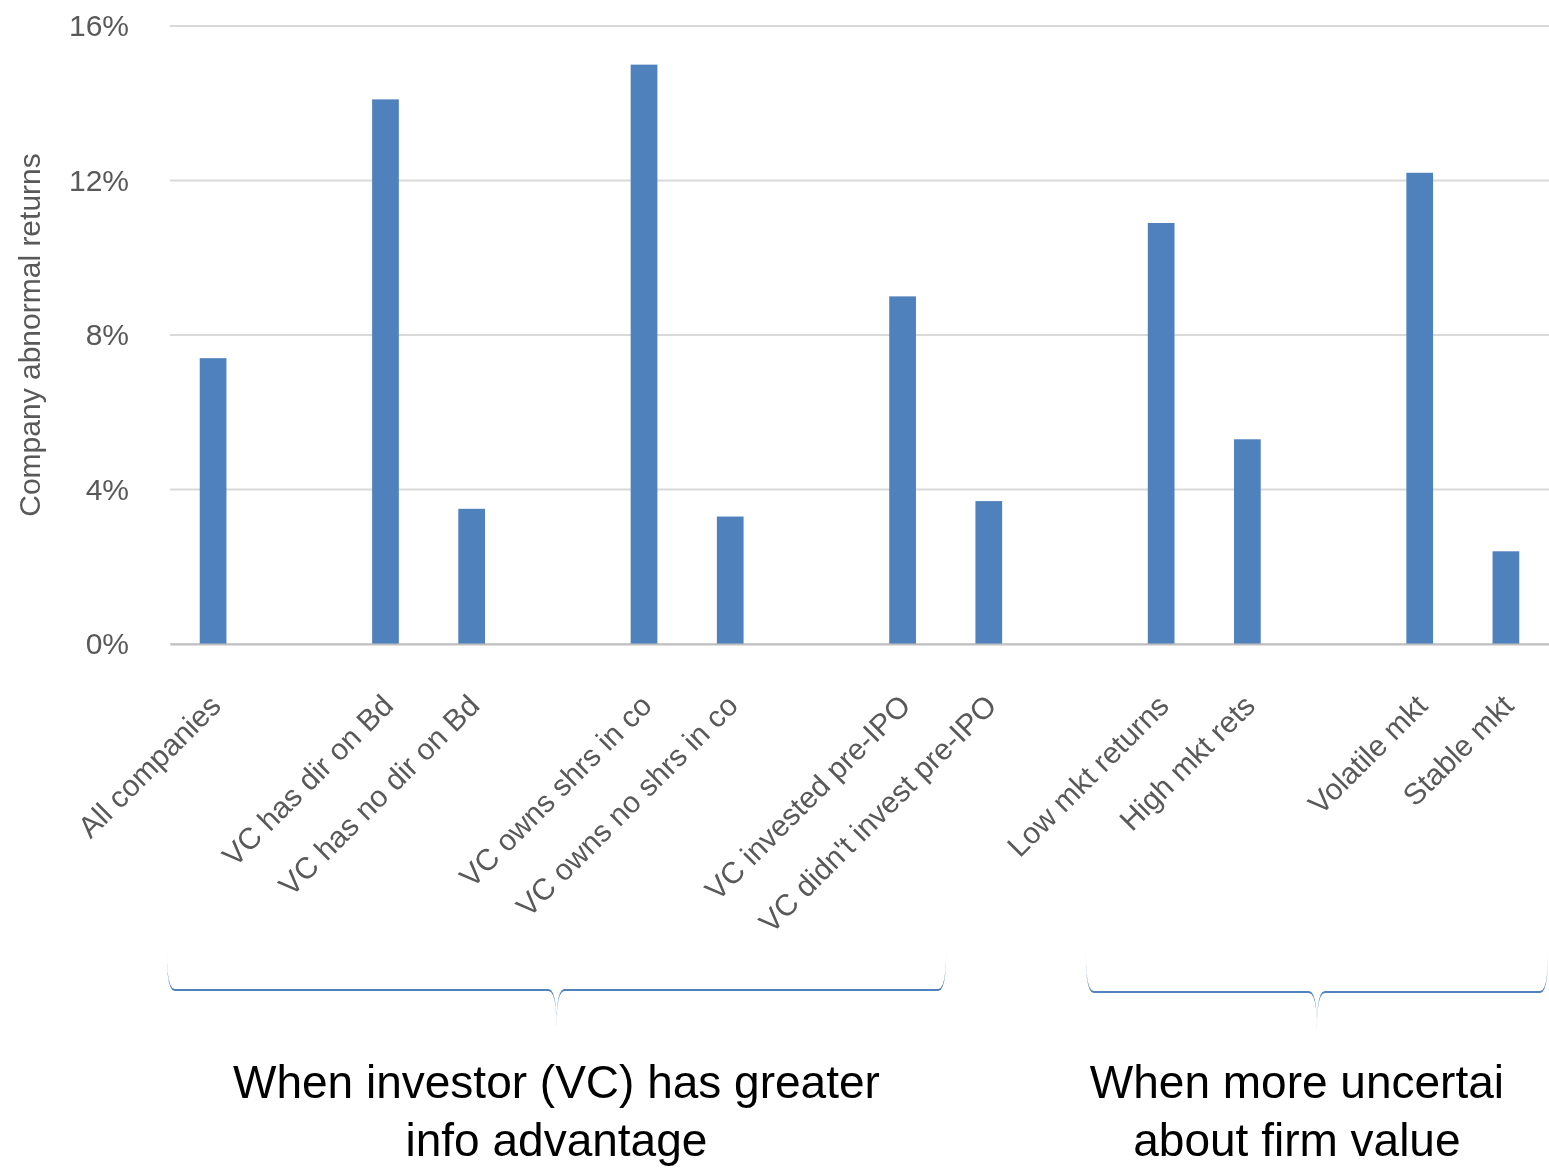 Image resolution: width=1549 pixels, height=1173 pixels. Describe the element at coordinates (98, 180) in the screenshot. I see `y-tick-label: 12%` at that location.